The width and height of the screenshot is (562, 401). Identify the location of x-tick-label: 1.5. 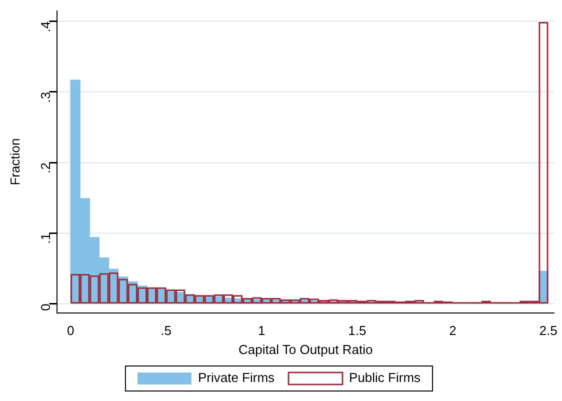
(357, 330).